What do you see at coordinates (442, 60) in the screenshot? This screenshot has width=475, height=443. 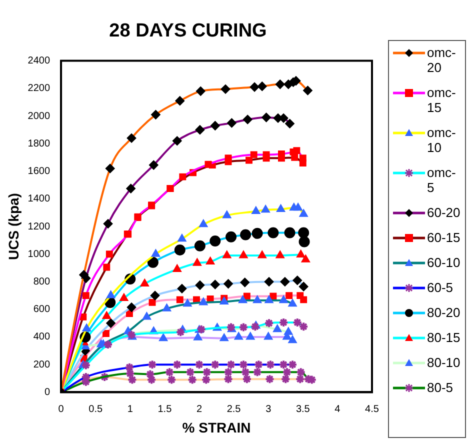 I see `legend-label: omc-20` at bounding box center [442, 60].